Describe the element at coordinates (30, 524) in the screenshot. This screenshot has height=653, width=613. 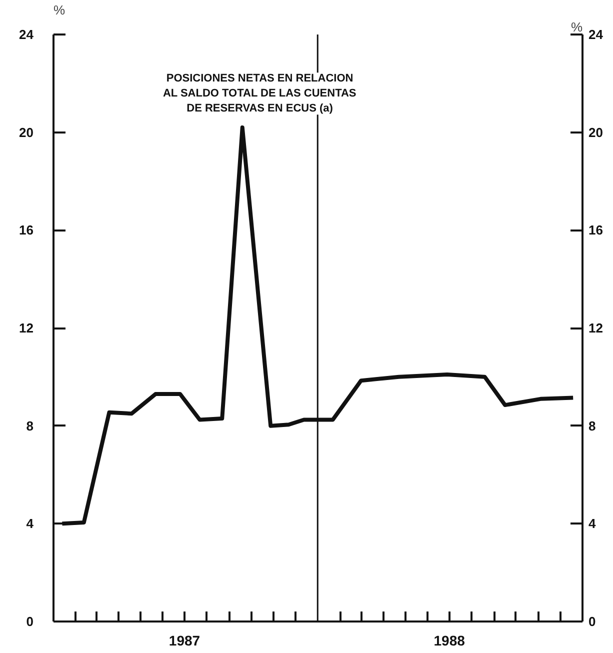
I see `y-tick-label: 4` at that location.